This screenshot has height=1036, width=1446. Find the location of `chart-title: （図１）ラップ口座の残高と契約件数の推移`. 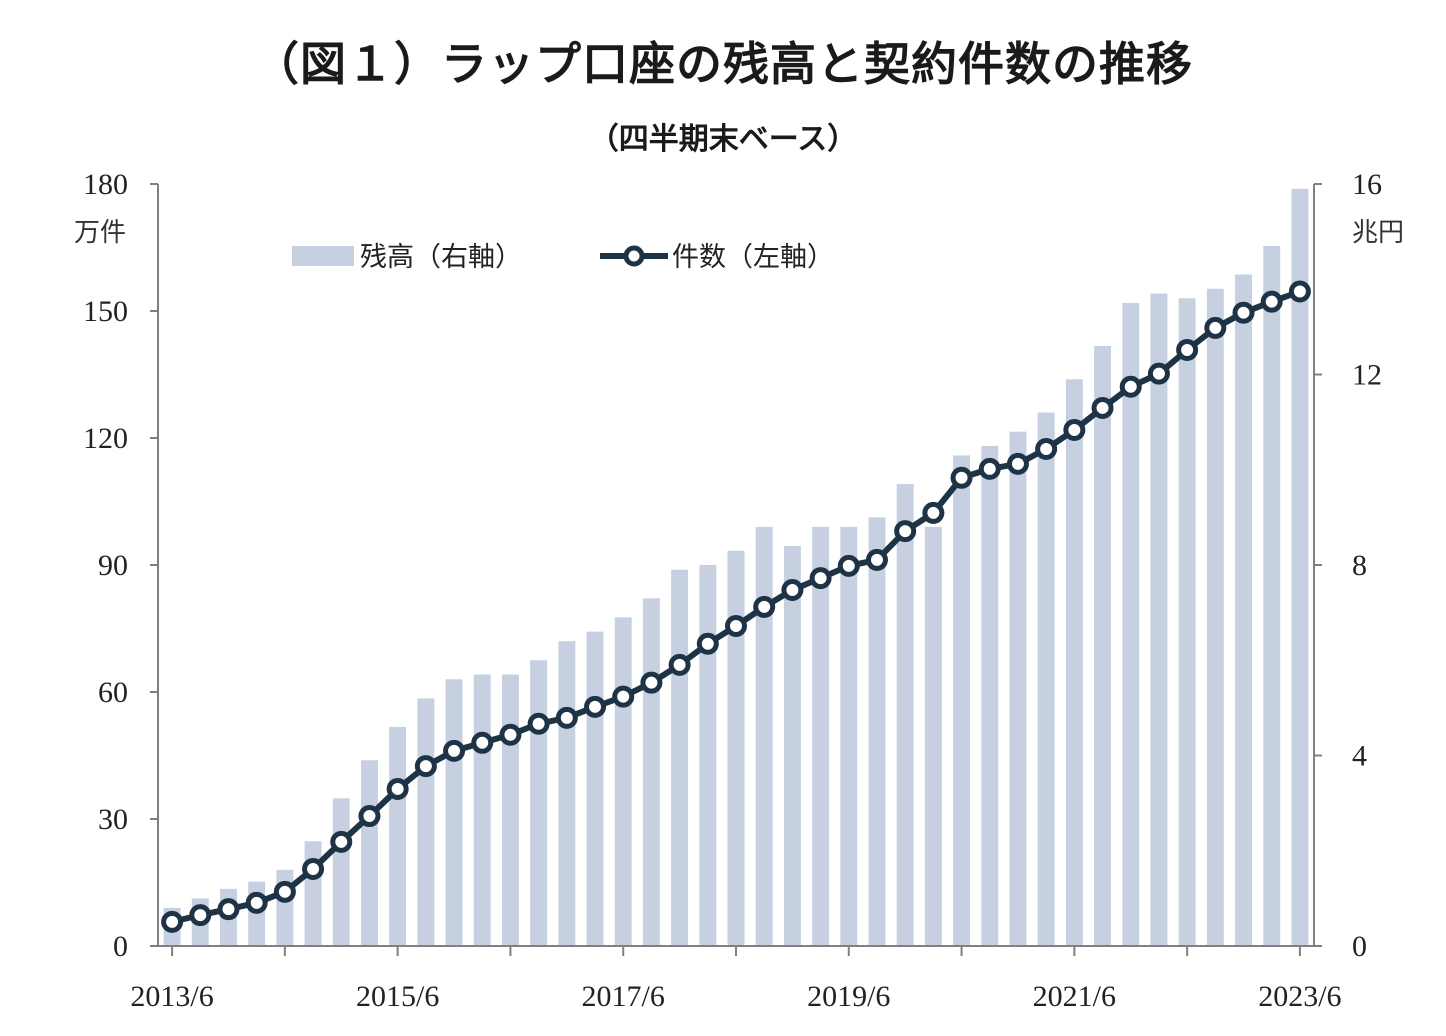

chart-title: （図１）ラップ口座の残高と契約件数の推移 is located at coordinates (723, 64).